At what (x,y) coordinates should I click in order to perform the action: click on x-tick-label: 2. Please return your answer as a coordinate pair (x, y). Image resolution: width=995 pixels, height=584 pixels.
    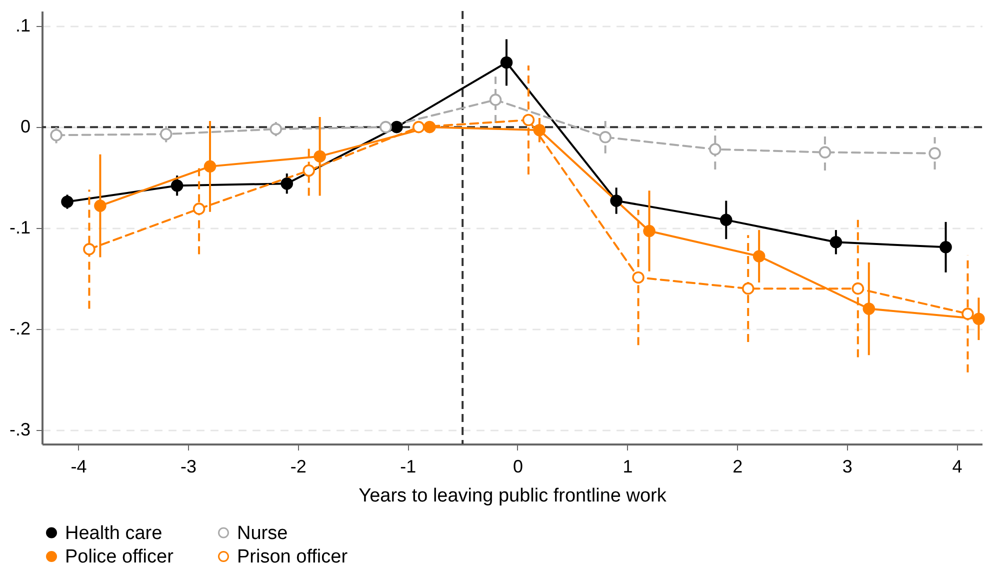
    Looking at the image, I should click on (737, 466).